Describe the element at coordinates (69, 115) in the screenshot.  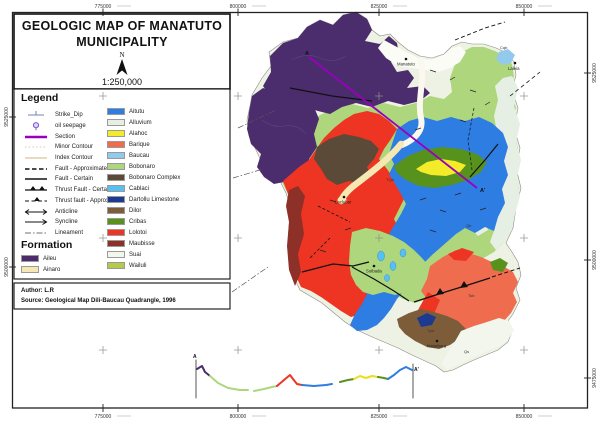
I see `legend-item-label: Strike_Dip` at that location.